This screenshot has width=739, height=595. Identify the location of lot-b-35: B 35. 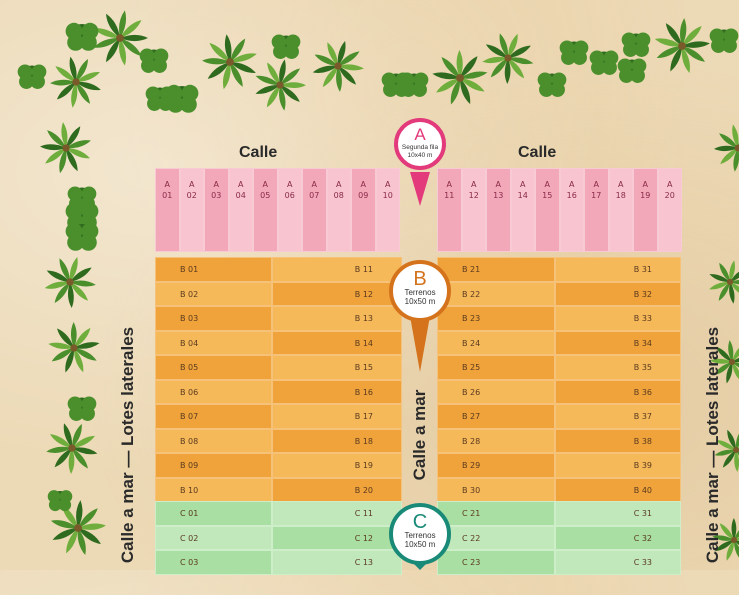
(618, 367).